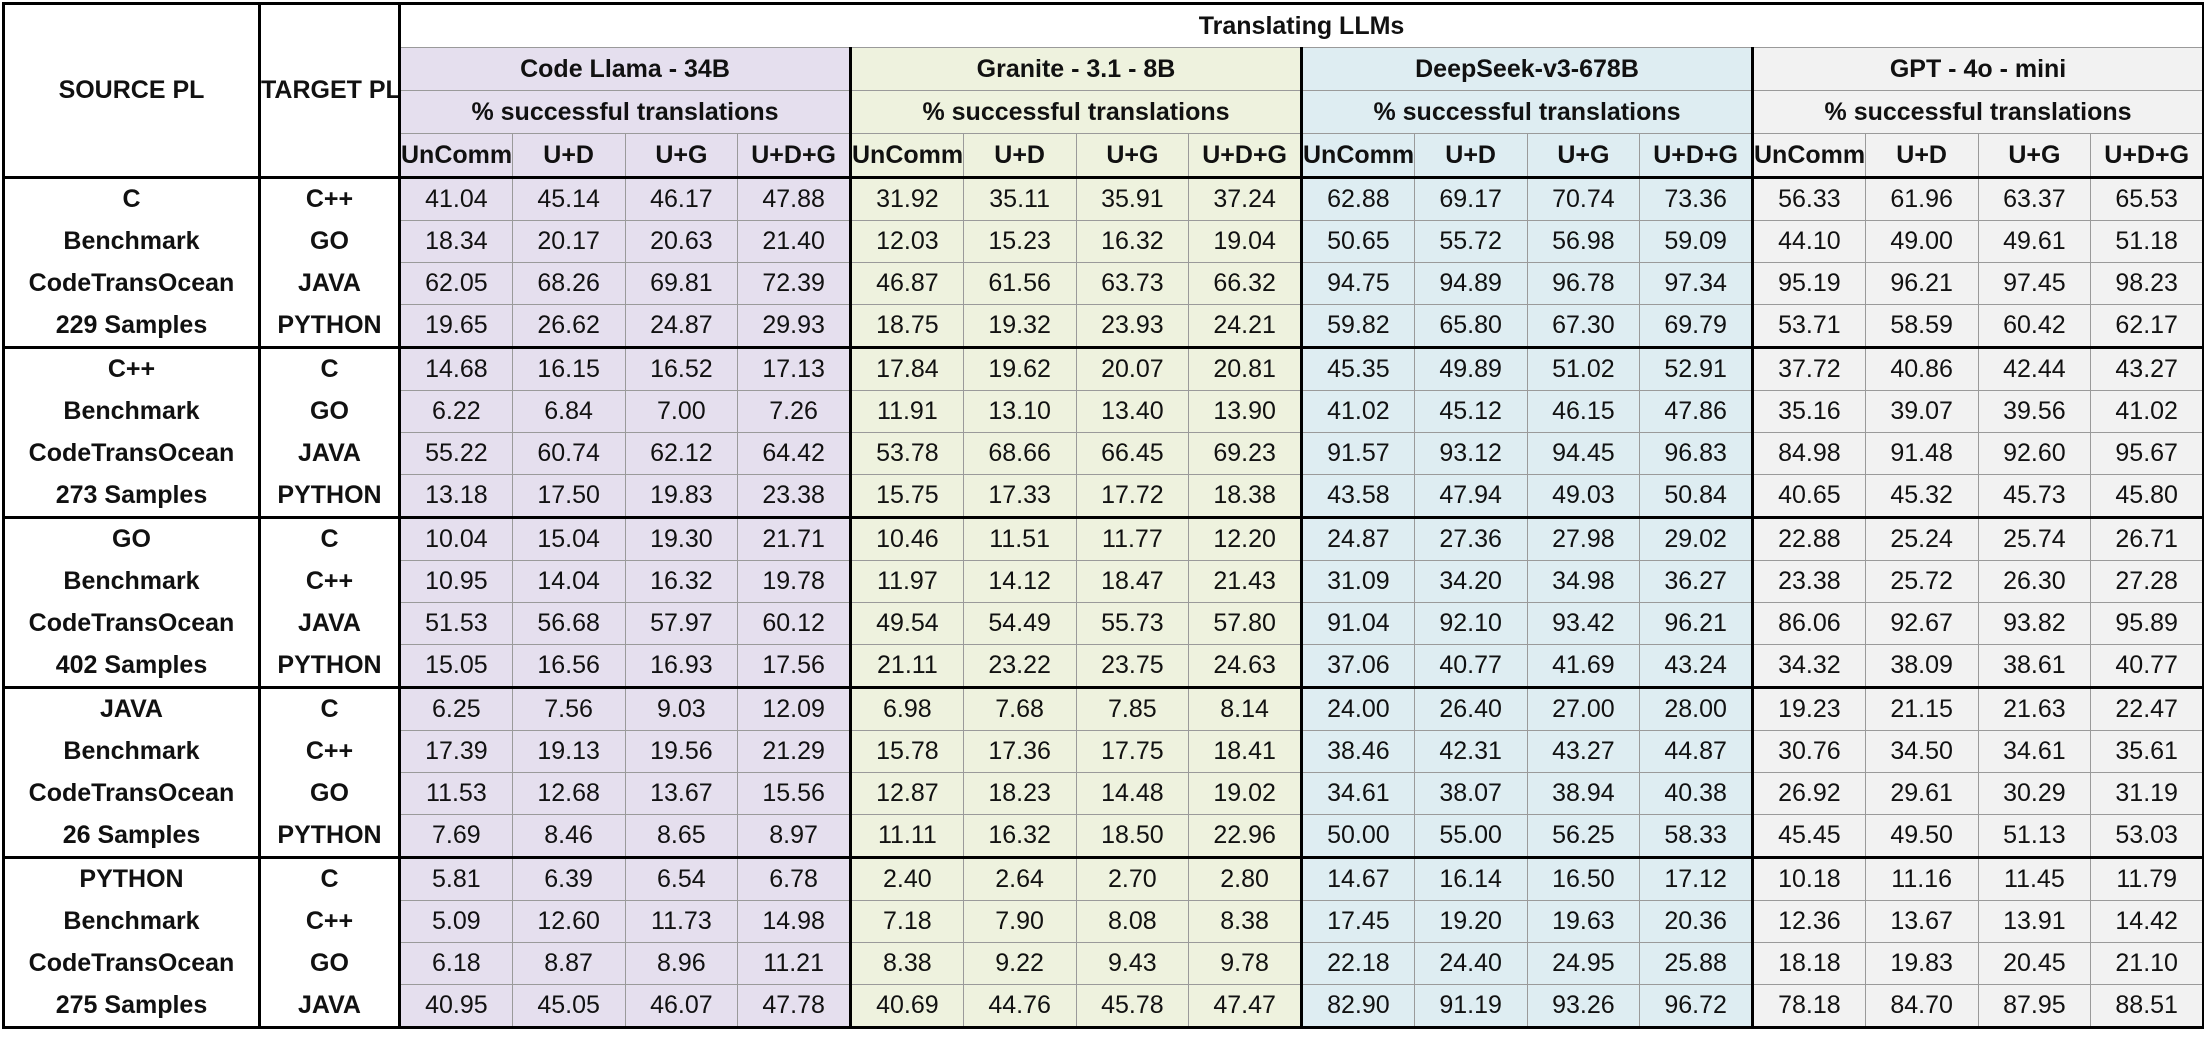 Image resolution: width=2204 pixels, height=1045 pixels. Describe the element at coordinates (1357, 963) in the screenshot. I see `value-cell: 22.18` at that location.